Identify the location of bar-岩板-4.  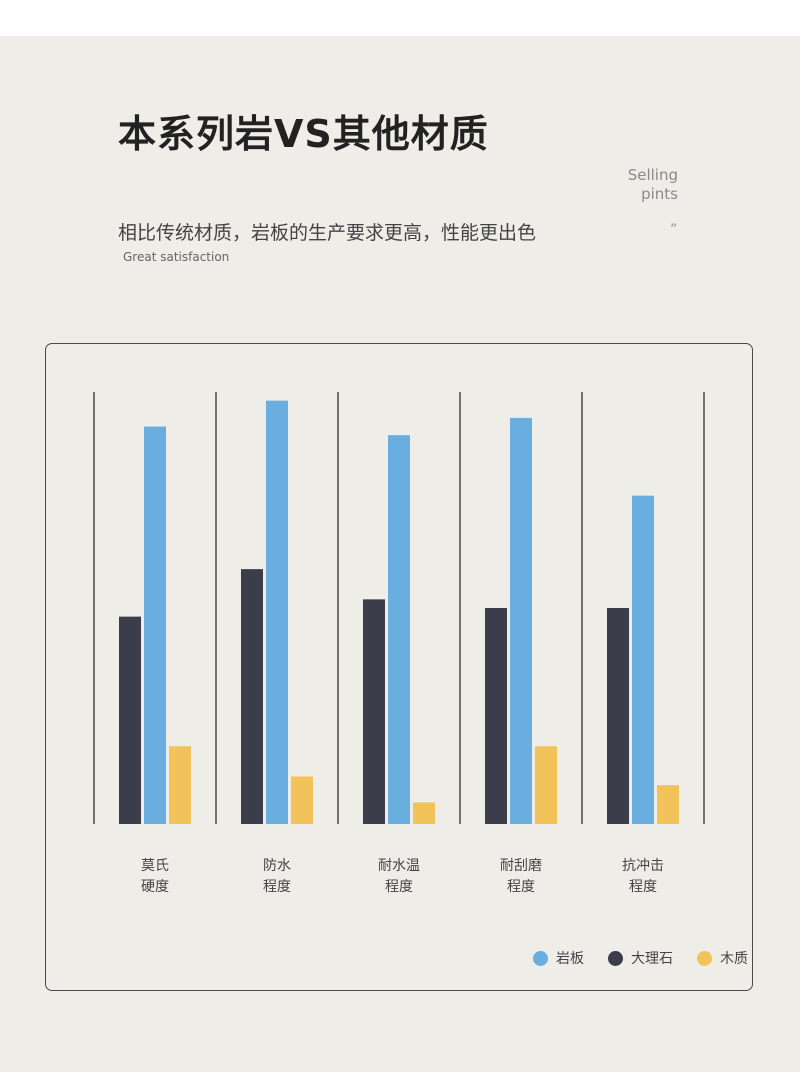
(643, 659).